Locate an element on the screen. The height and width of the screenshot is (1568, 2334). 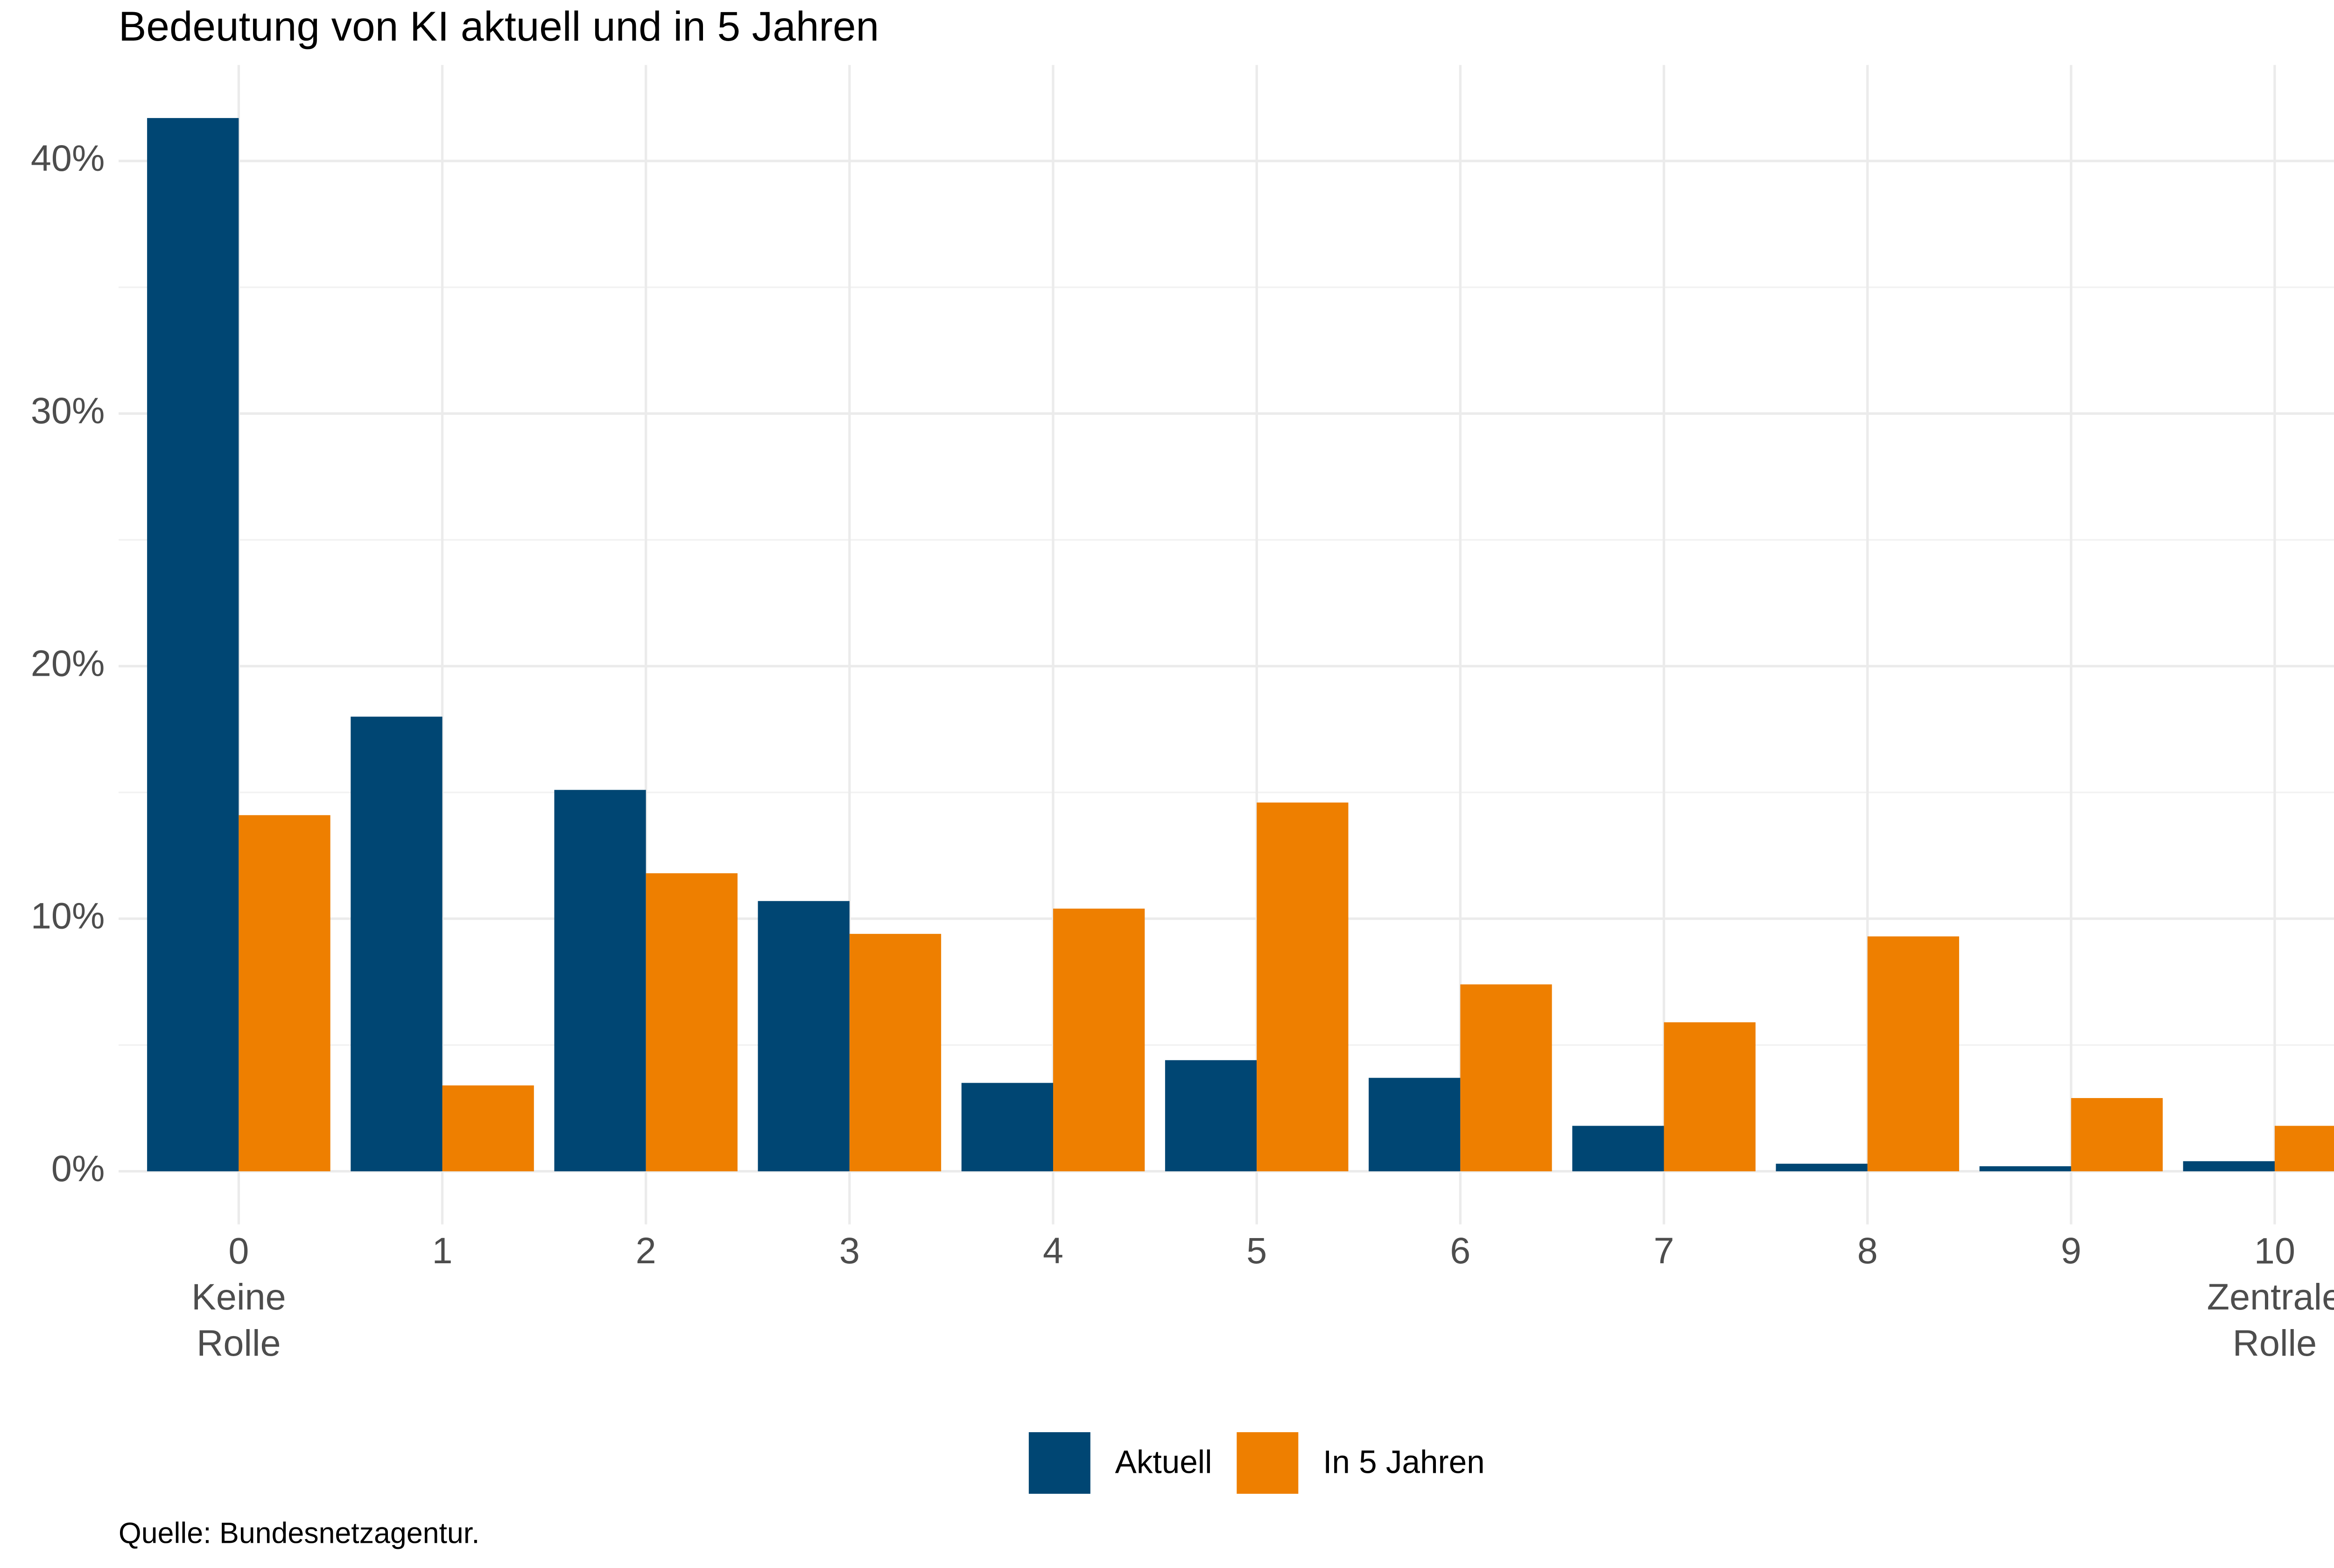
legend-label: Aktuell is located at coordinates (1163, 1462).